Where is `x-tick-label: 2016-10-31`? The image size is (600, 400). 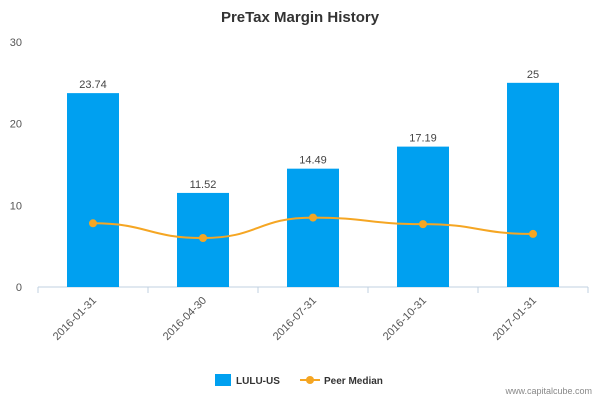
x-tick-label: 2016-10-31 is located at coordinates (405, 319).